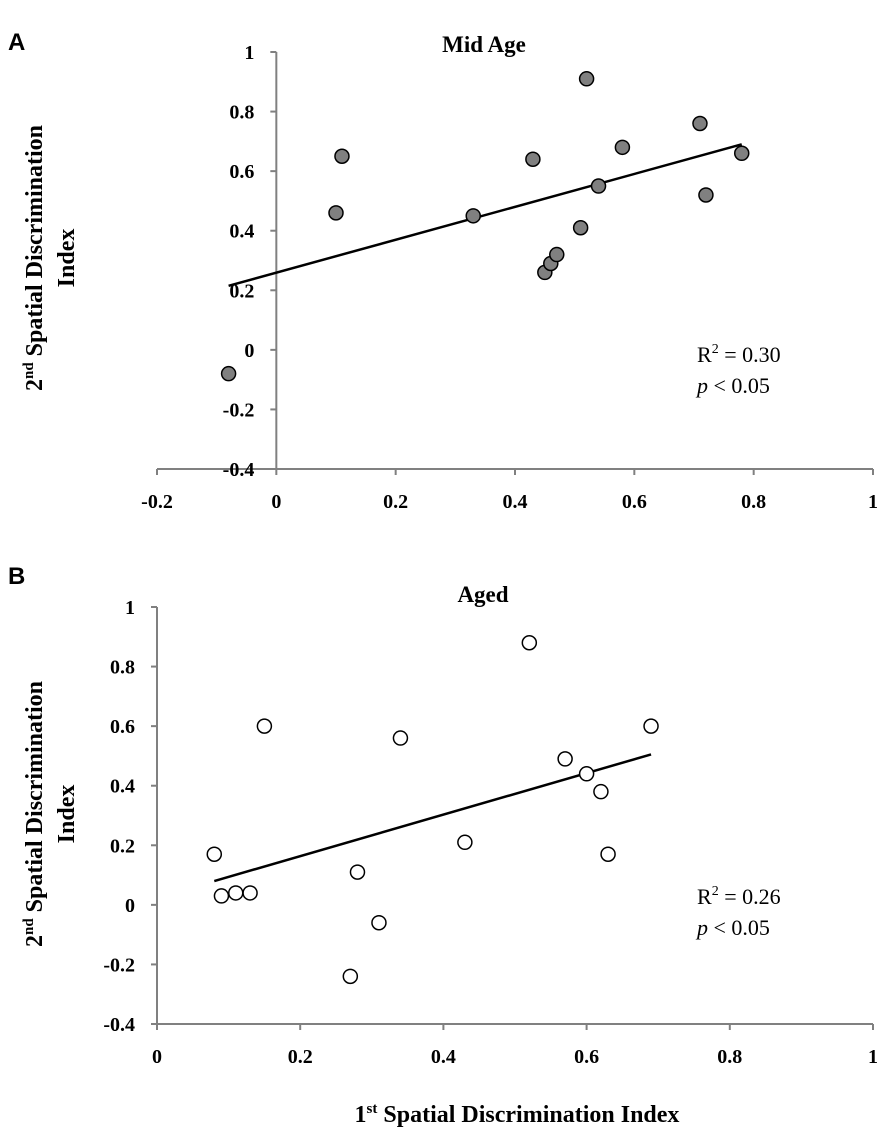 Image resolution: width=892 pixels, height=1139 pixels. Describe the element at coordinates (130, 608) in the screenshot. I see `y-tick-label-b: 1` at that location.